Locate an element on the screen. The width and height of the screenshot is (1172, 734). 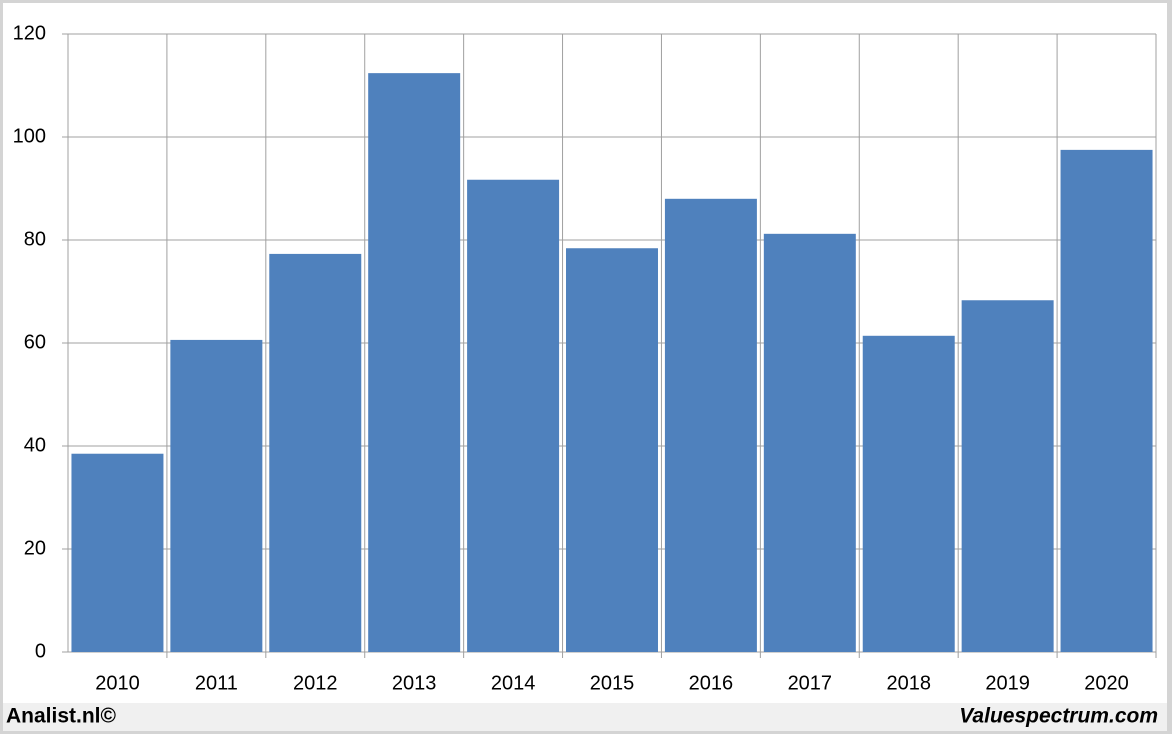
x-tick-label: 2015 is located at coordinates (612, 683).